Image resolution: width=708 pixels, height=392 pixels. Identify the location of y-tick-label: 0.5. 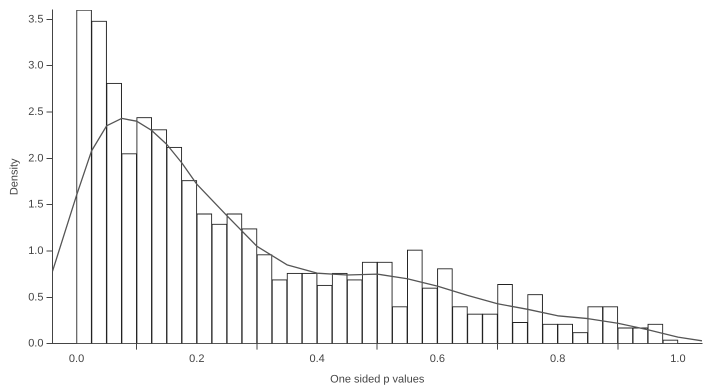
(36, 297).